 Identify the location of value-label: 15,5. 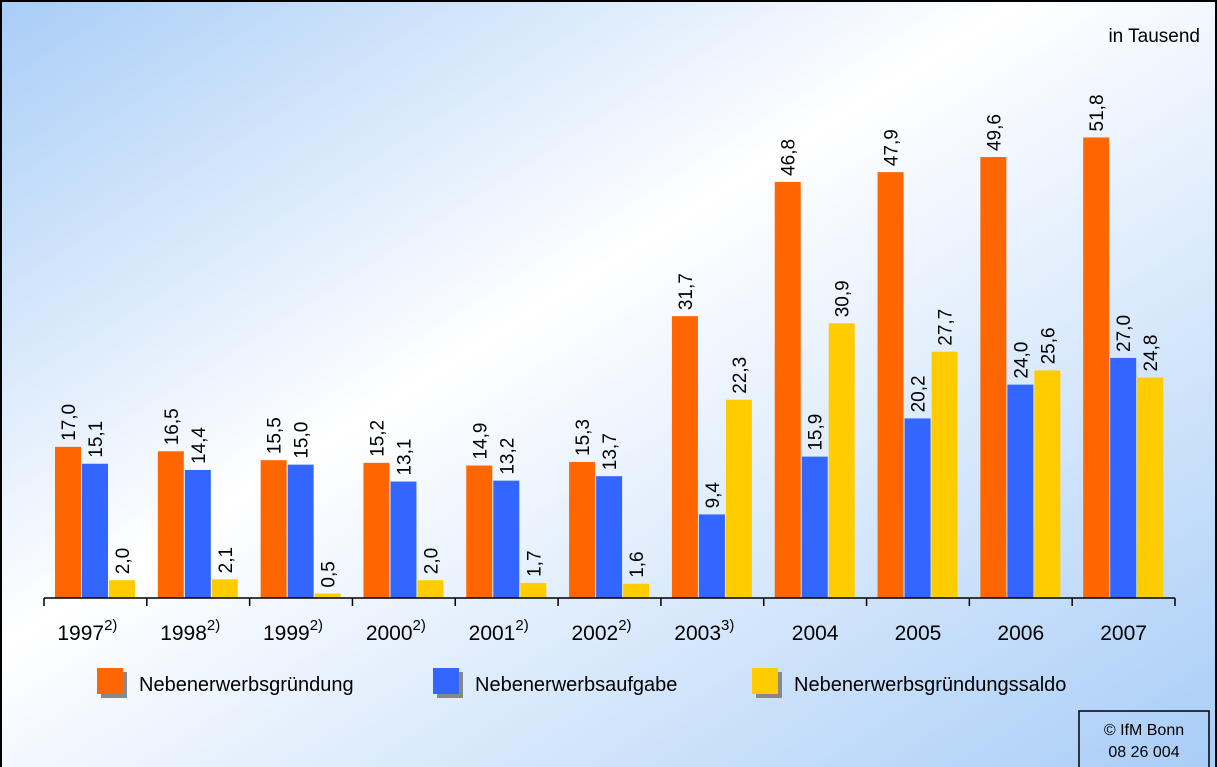
(275, 435).